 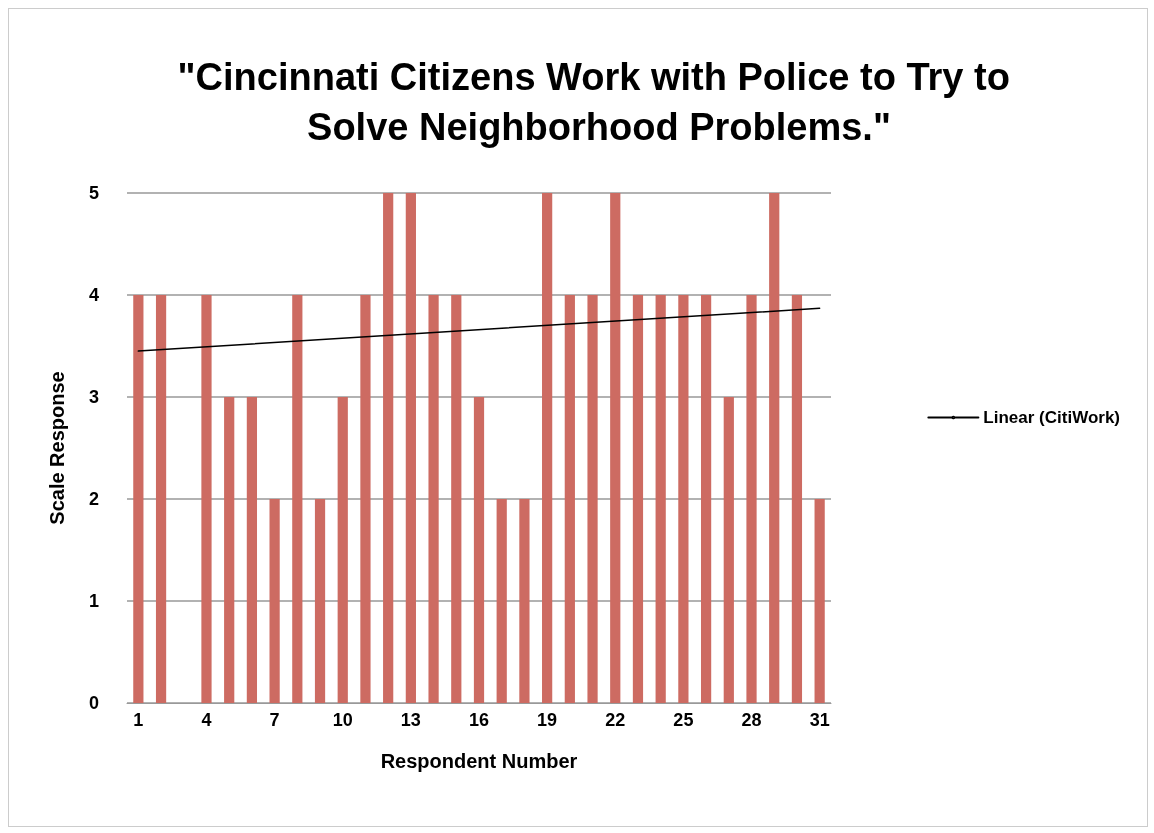 I want to click on x-tick-label: 25, so click(x=683, y=720).